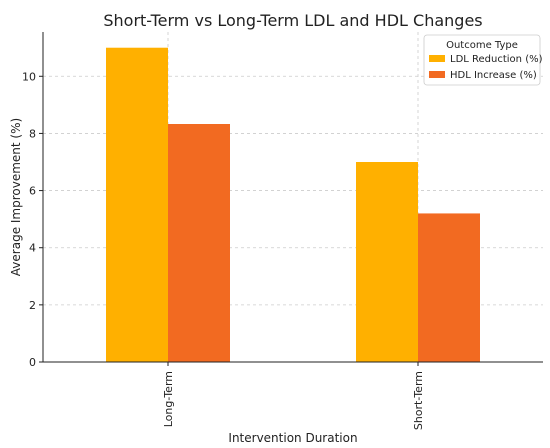 The height and width of the screenshot is (448, 550). I want to click on x-axis-label: Intervention Duration, so click(292, 438).